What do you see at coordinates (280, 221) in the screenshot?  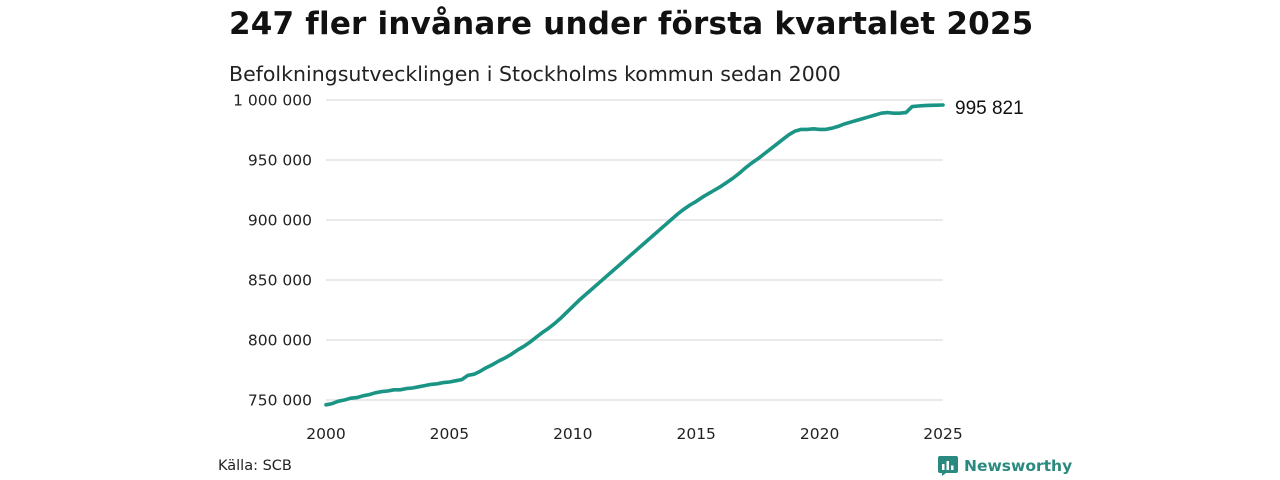 I see `y-tick-label: 900 000` at bounding box center [280, 221].